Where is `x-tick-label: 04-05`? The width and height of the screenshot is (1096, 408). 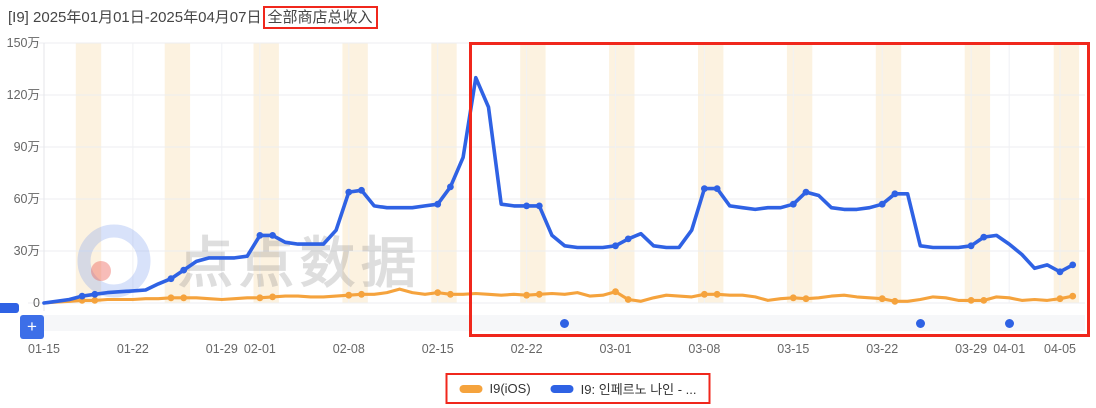 x-tick-label: 04-05 is located at coordinates (1060, 349).